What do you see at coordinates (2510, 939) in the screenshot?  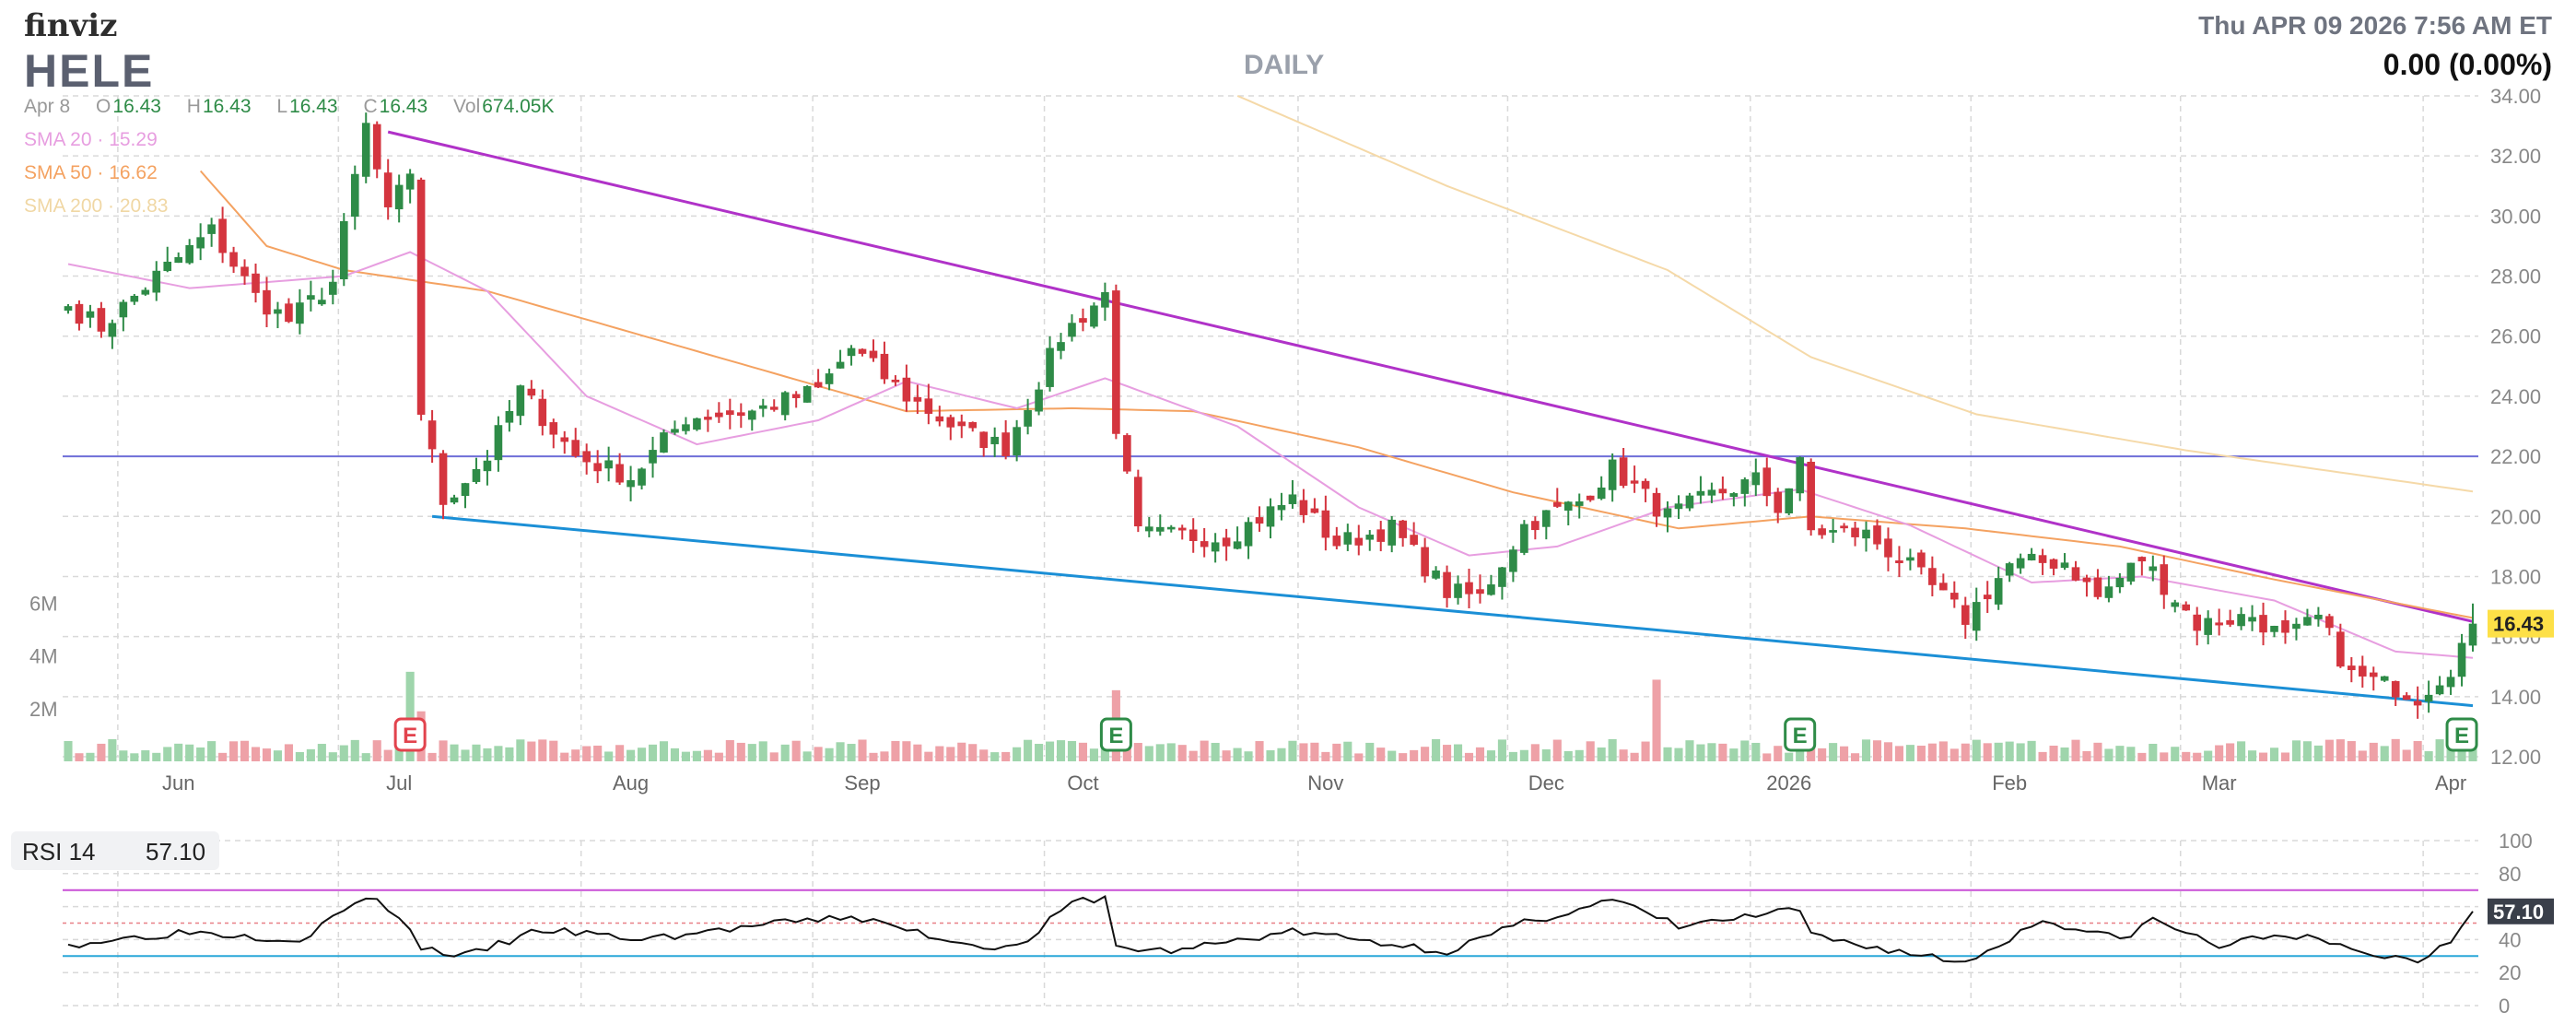 I see `rsi-tick-label: 40` at bounding box center [2510, 939].